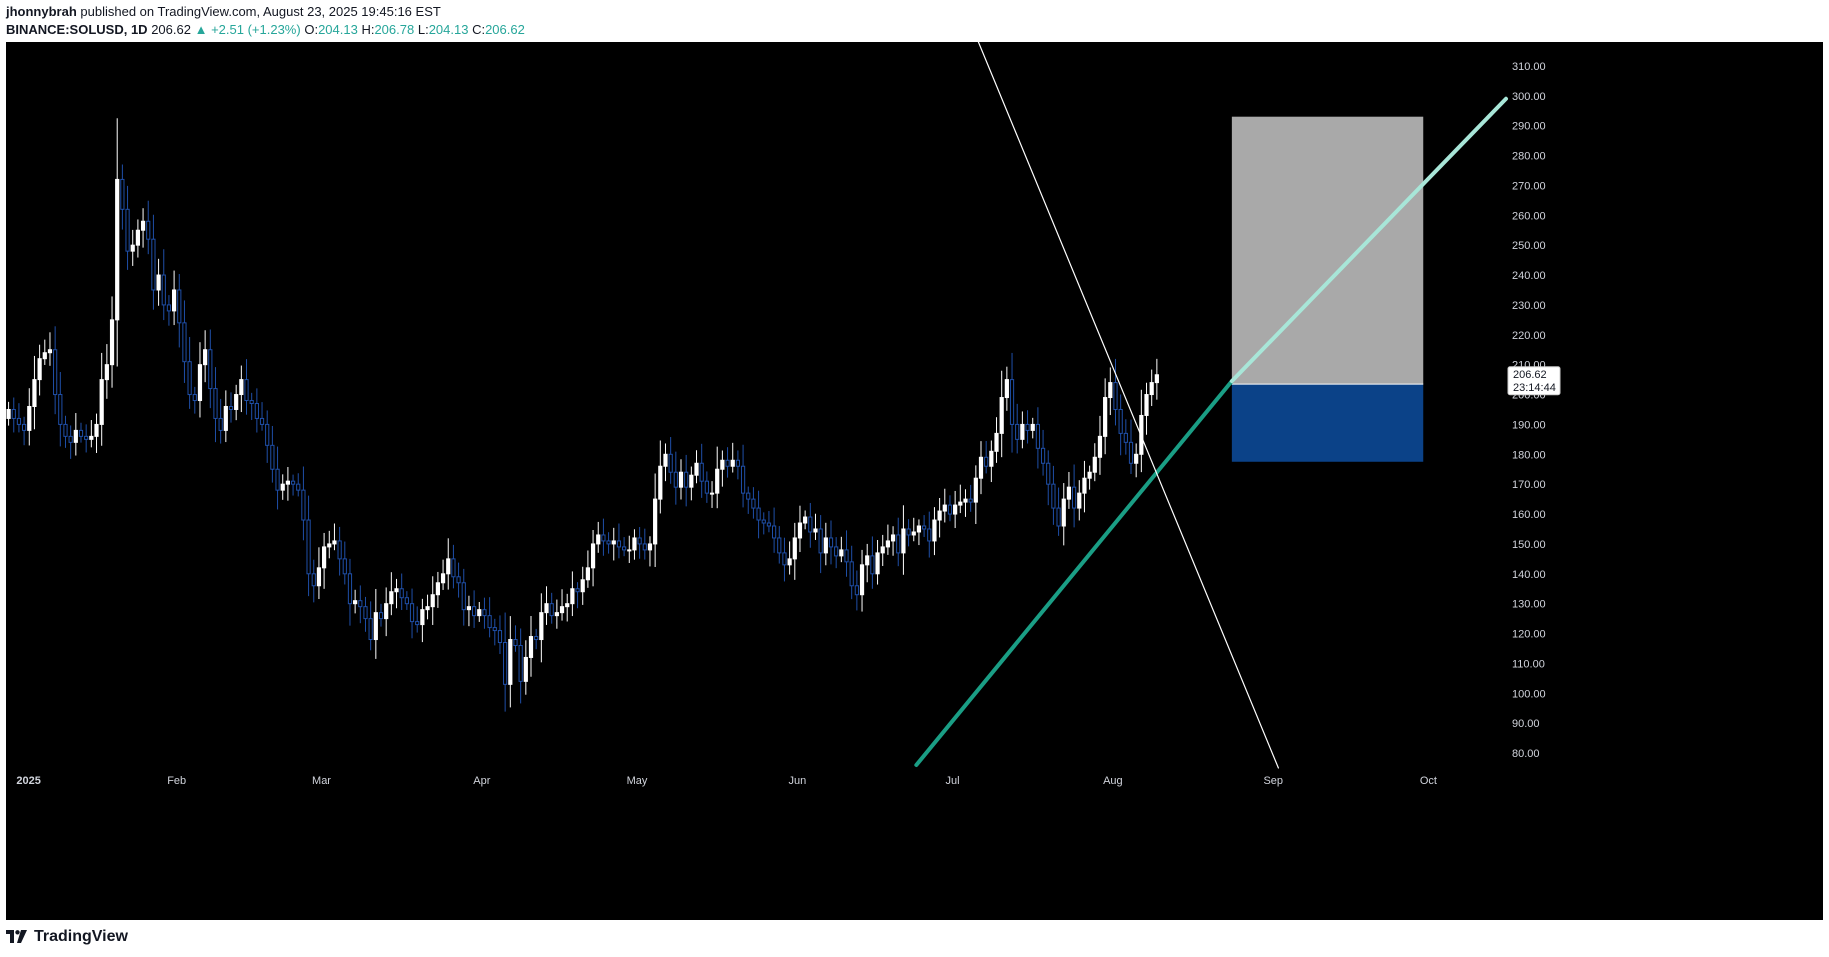  Describe the element at coordinates (1128, 405) in the screenshot. I see `trendline-descending` at that location.